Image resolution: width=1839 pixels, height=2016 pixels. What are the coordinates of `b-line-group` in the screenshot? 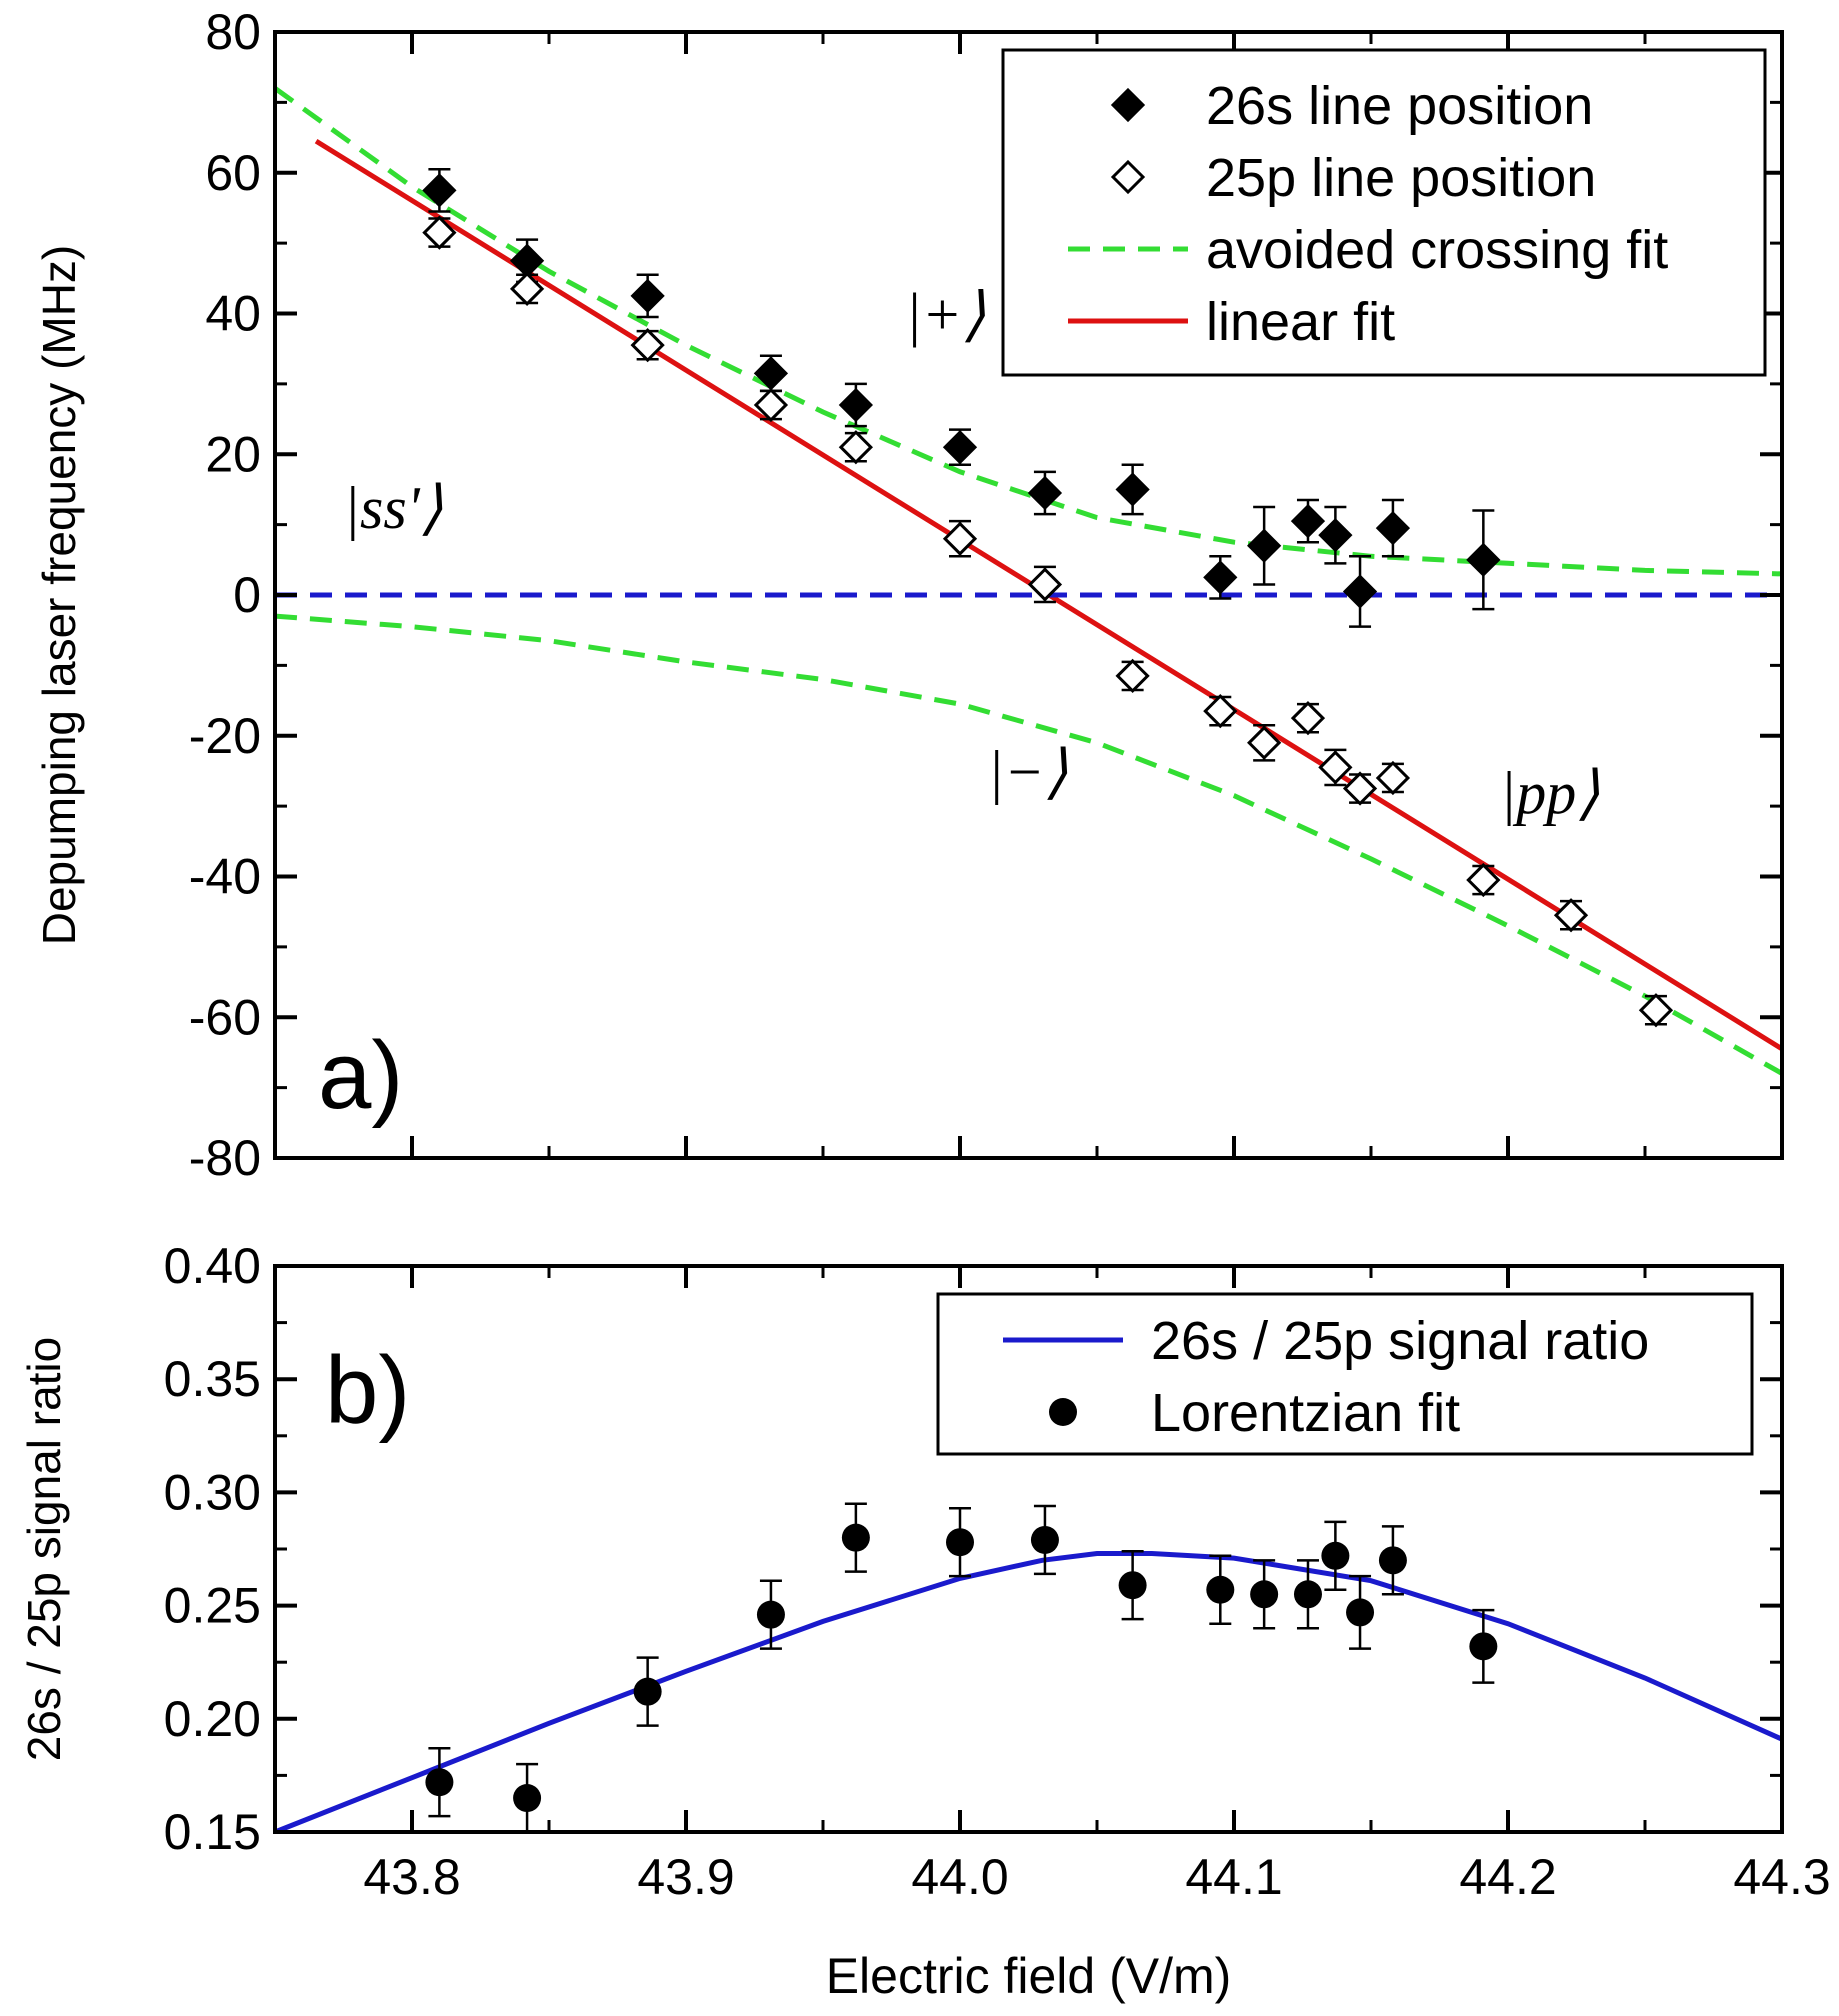 It's located at (1028, 1691).